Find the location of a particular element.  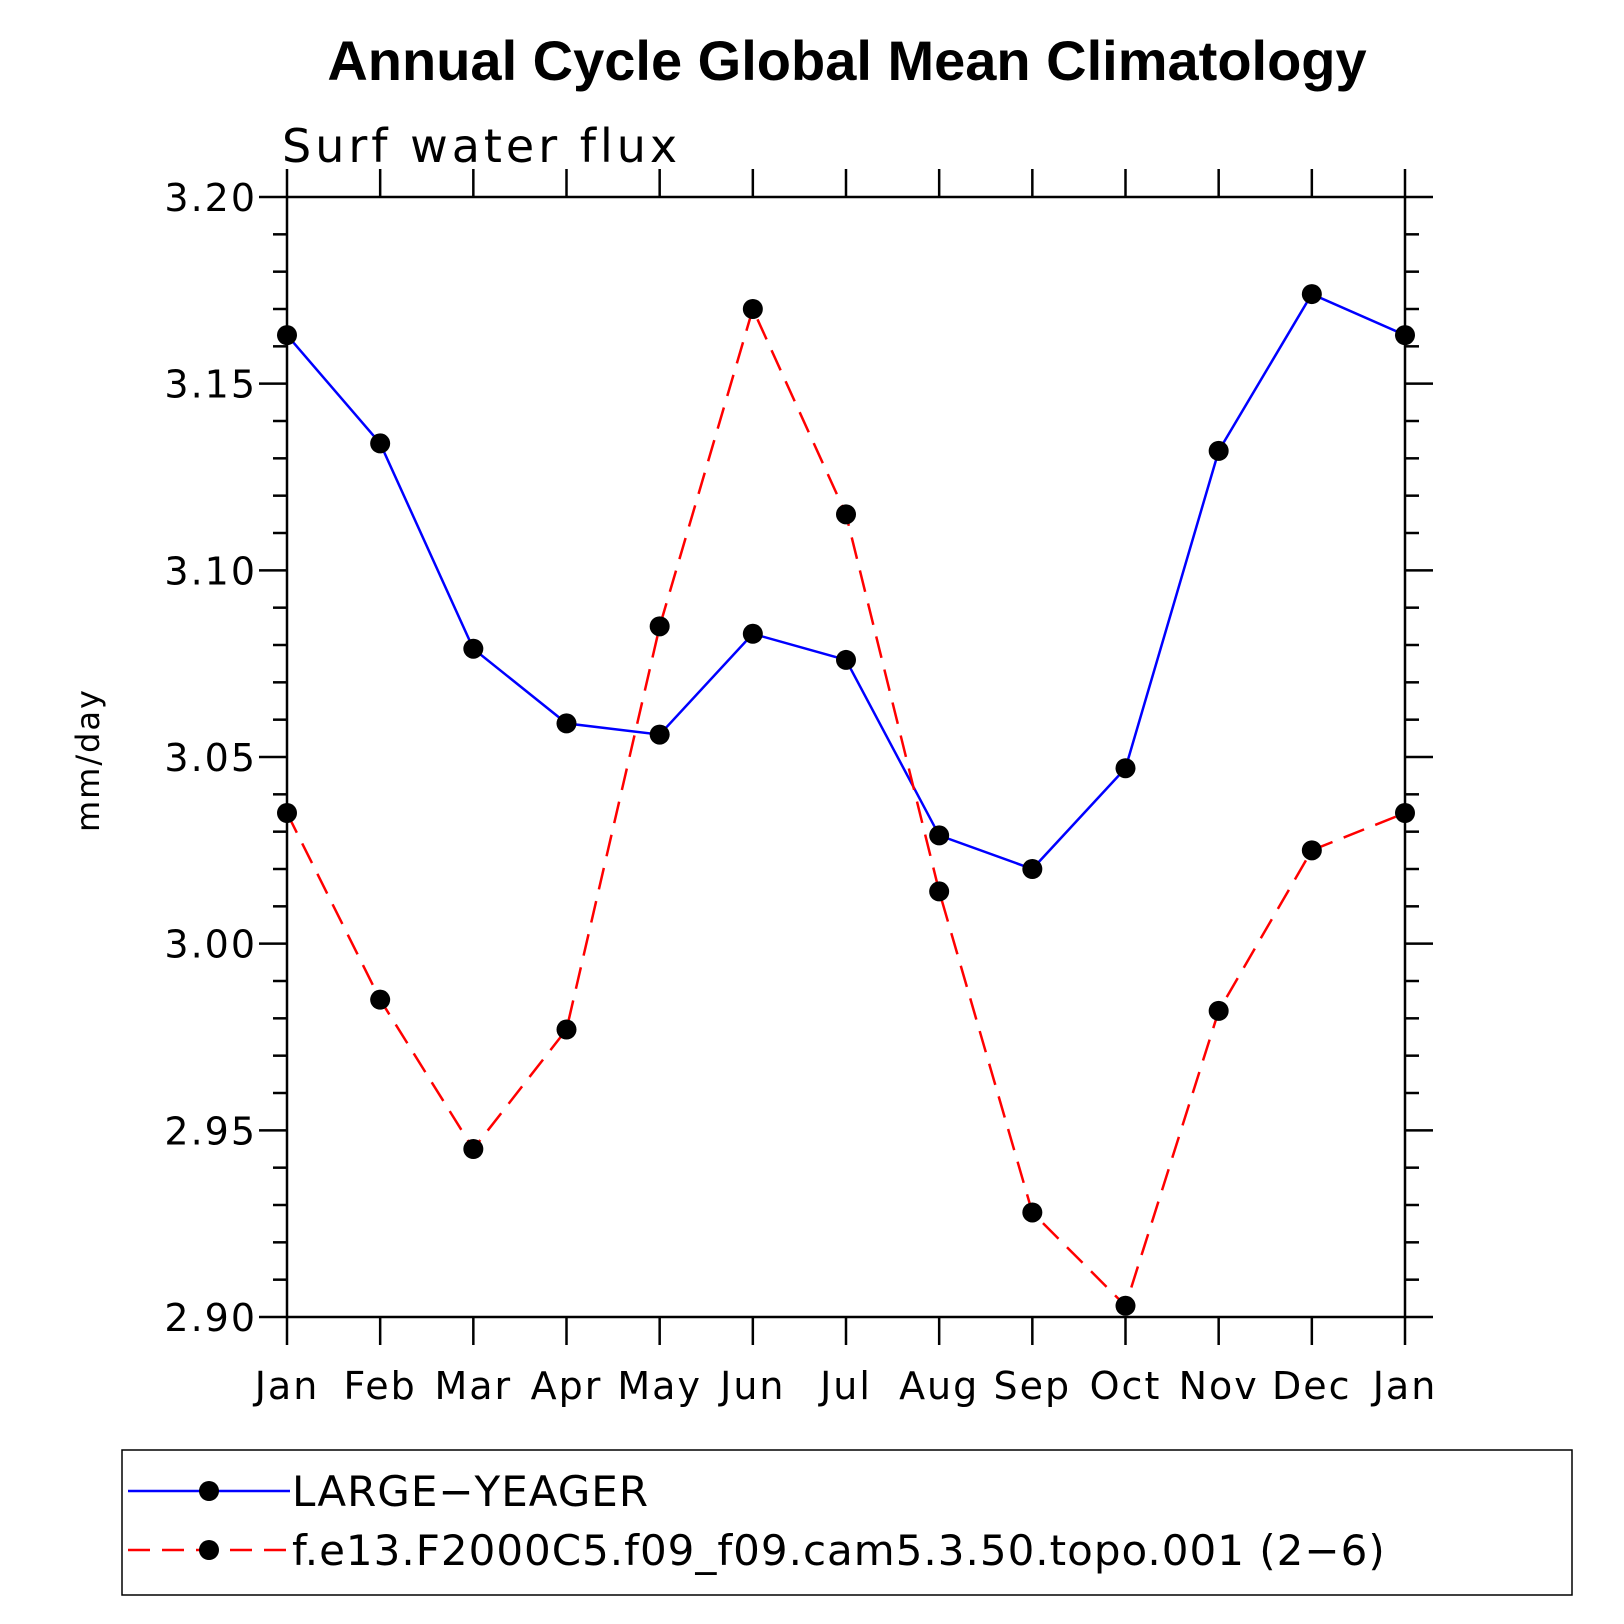

y-axis-label: mm/day is located at coordinates (88, 760).